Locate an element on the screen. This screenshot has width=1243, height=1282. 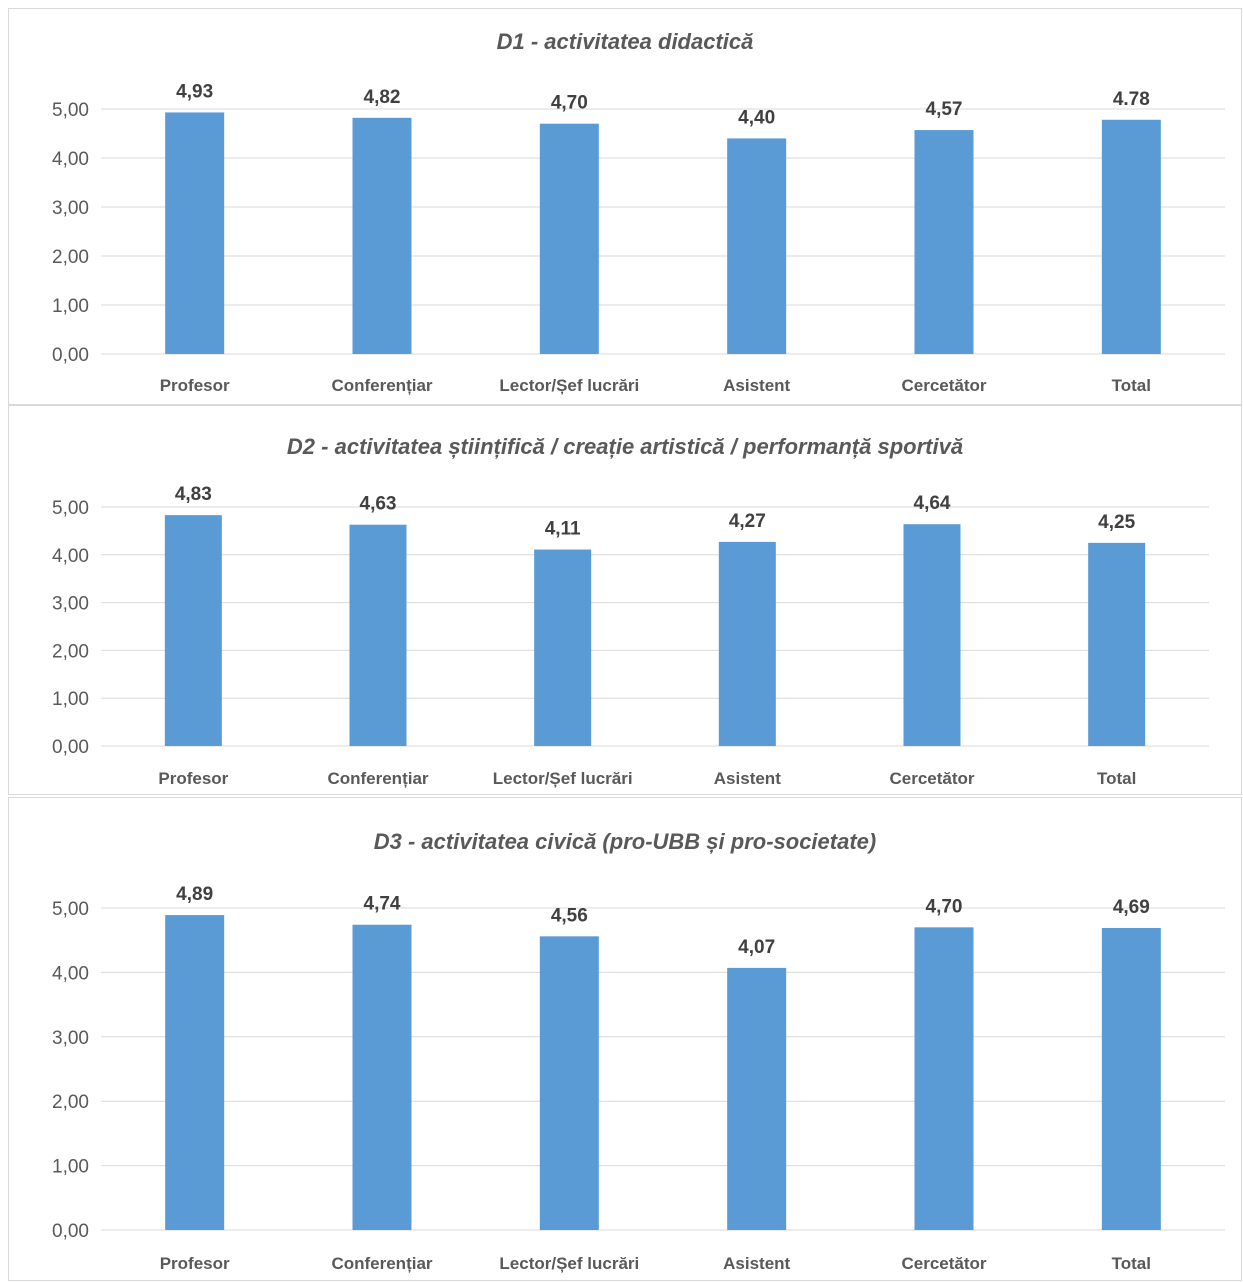
data-label: 4,83 is located at coordinates (193, 494).